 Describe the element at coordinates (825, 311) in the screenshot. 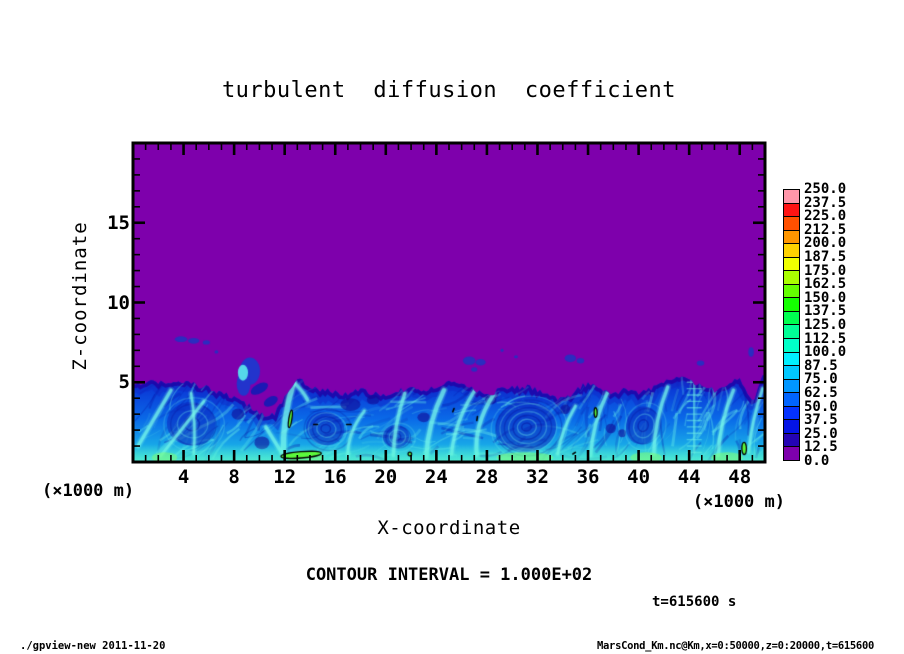

I see `colorbar-tick-label: 137.5` at that location.